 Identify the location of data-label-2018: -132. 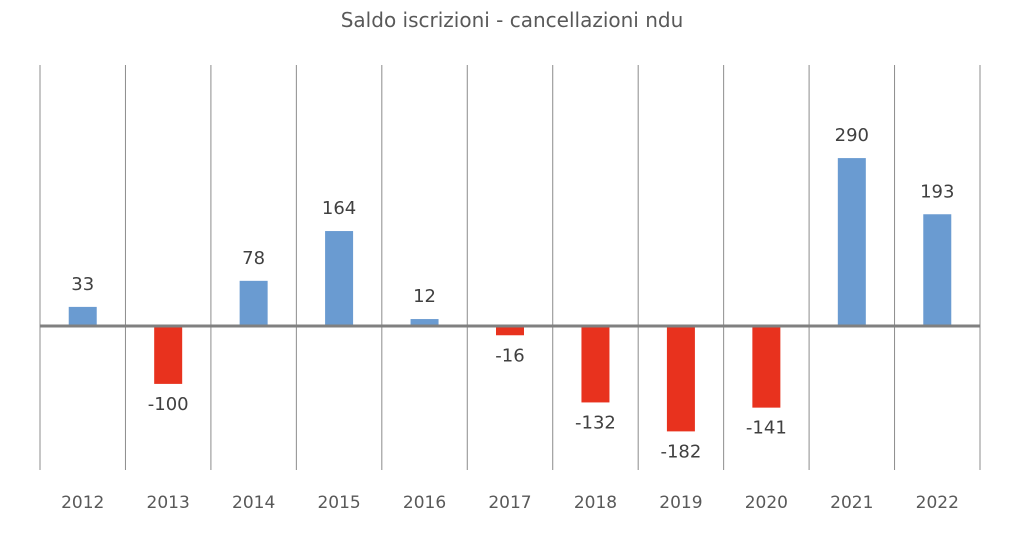
(595, 422).